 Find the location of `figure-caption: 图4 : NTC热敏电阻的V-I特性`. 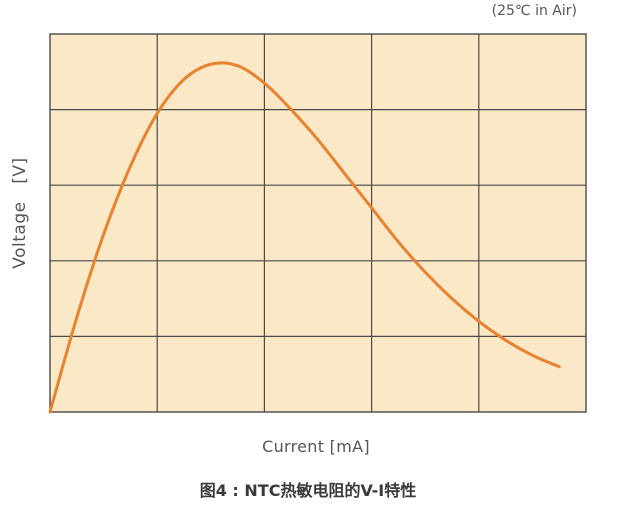

figure-caption: 图4 : NTC热敏电阻的V-I特性 is located at coordinates (308, 490).